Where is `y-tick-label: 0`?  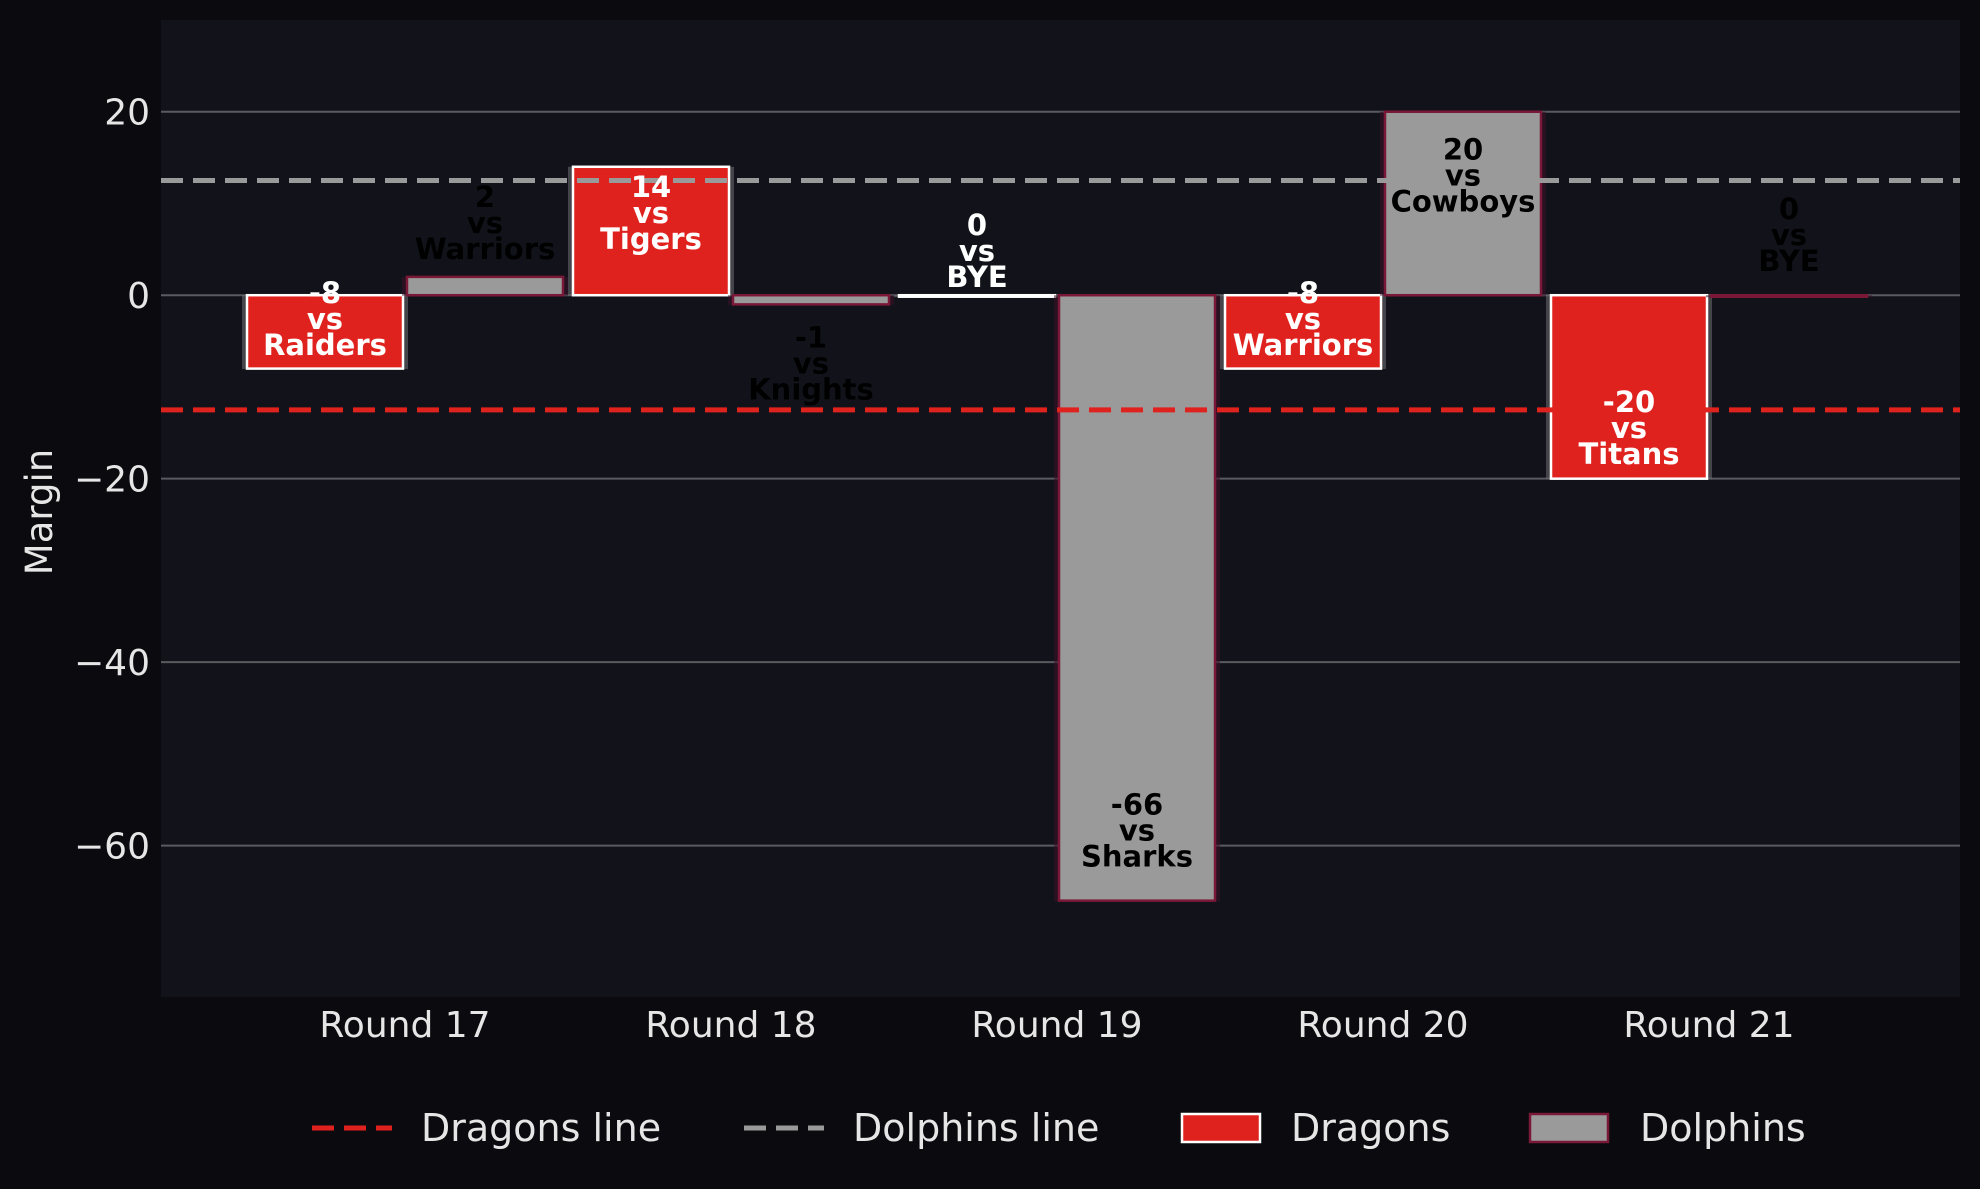
y-tick-label: 0 is located at coordinates (138, 296).